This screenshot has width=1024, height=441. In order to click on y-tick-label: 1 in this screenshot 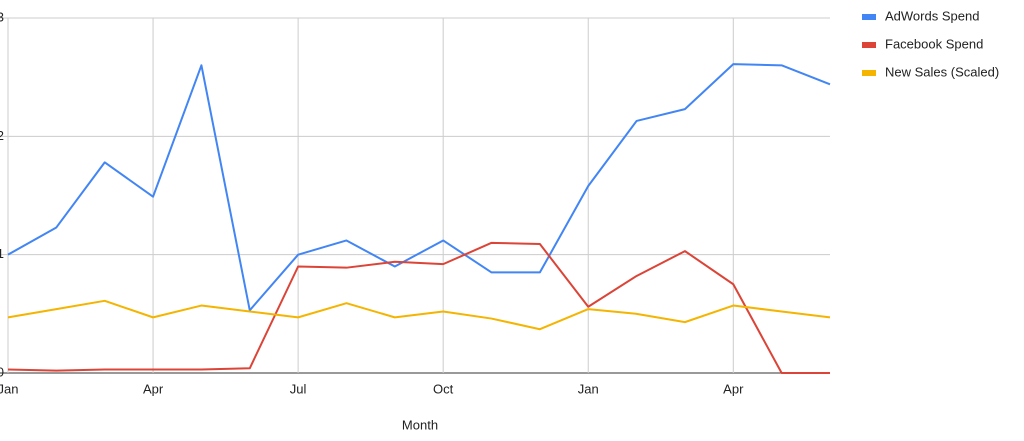, I will do `click(2, 253)`.